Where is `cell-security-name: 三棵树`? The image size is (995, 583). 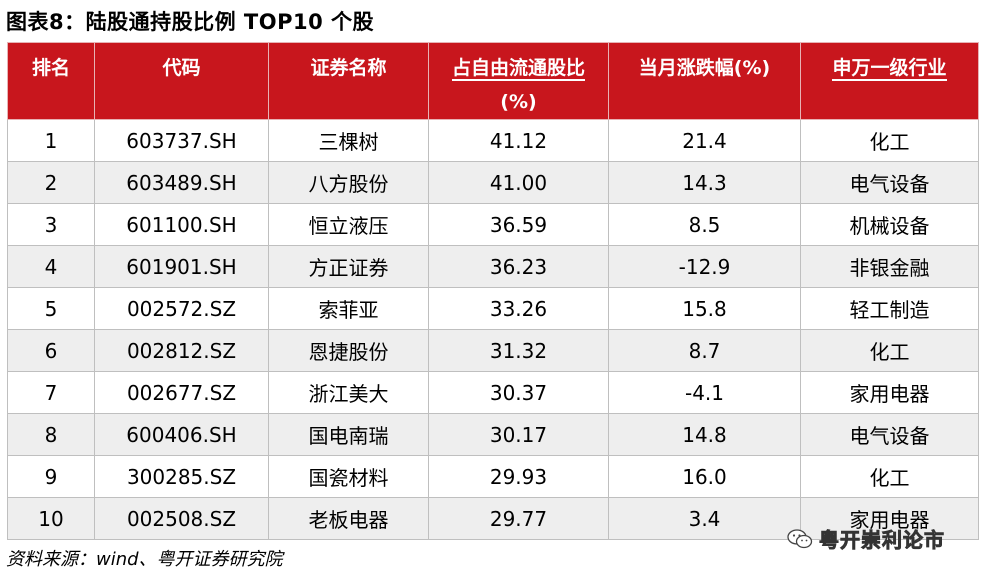 cell-security-name: 三棵树 is located at coordinates (348, 140).